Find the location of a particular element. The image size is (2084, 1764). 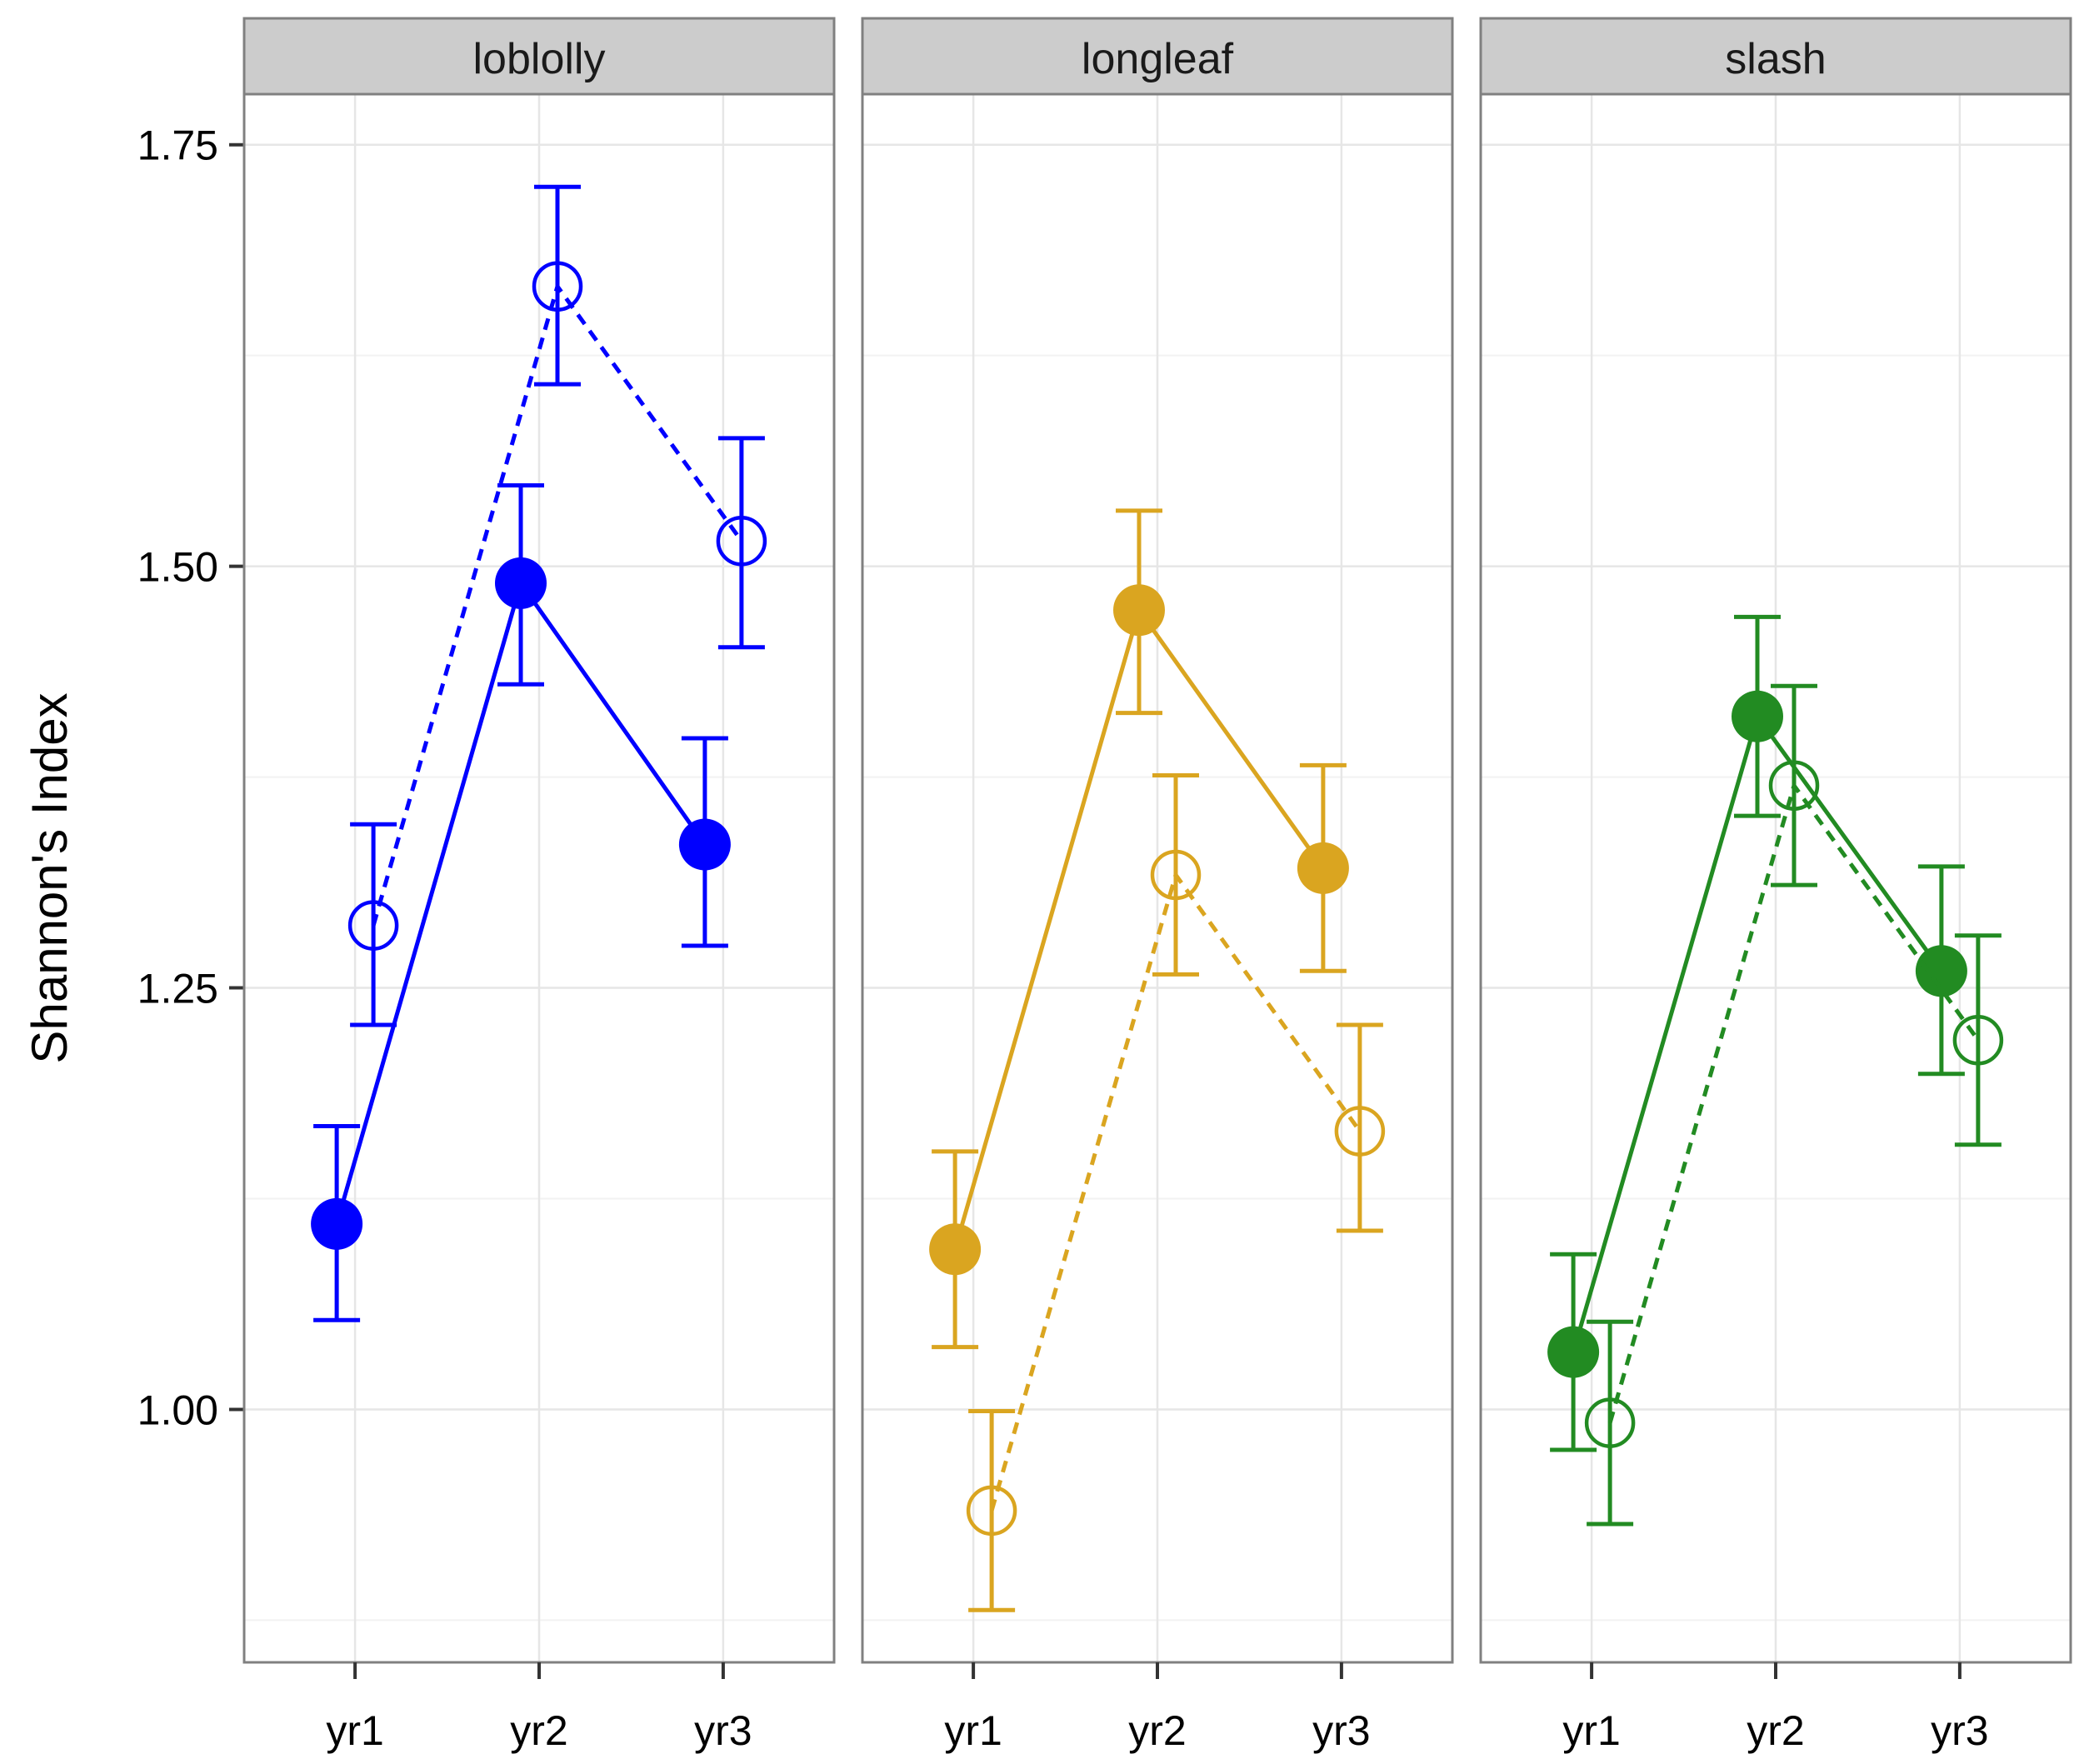

y-axis-title: Shannon's Index is located at coordinates (49, 877).